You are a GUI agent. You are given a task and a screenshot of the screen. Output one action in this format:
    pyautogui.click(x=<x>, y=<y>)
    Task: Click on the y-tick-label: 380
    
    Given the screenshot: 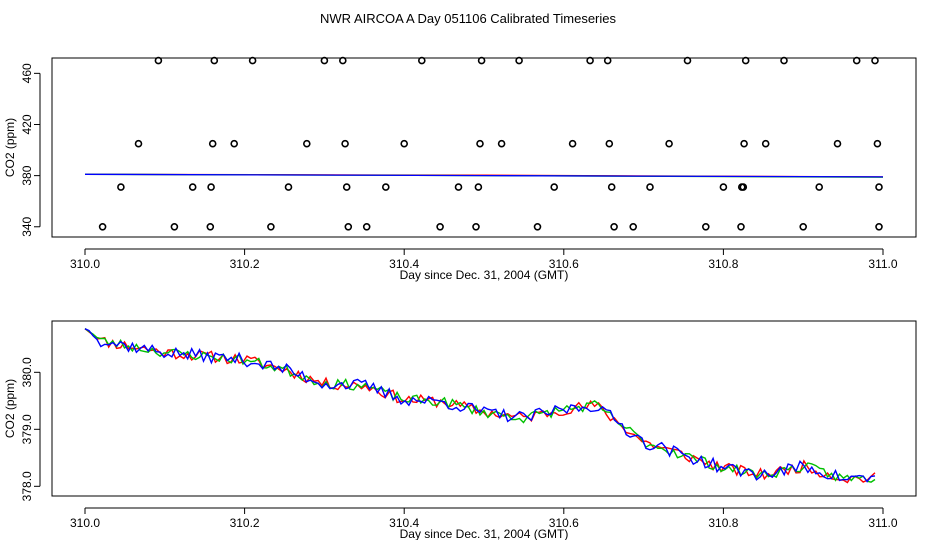 What is the action you would take?
    pyautogui.click(x=27, y=175)
    